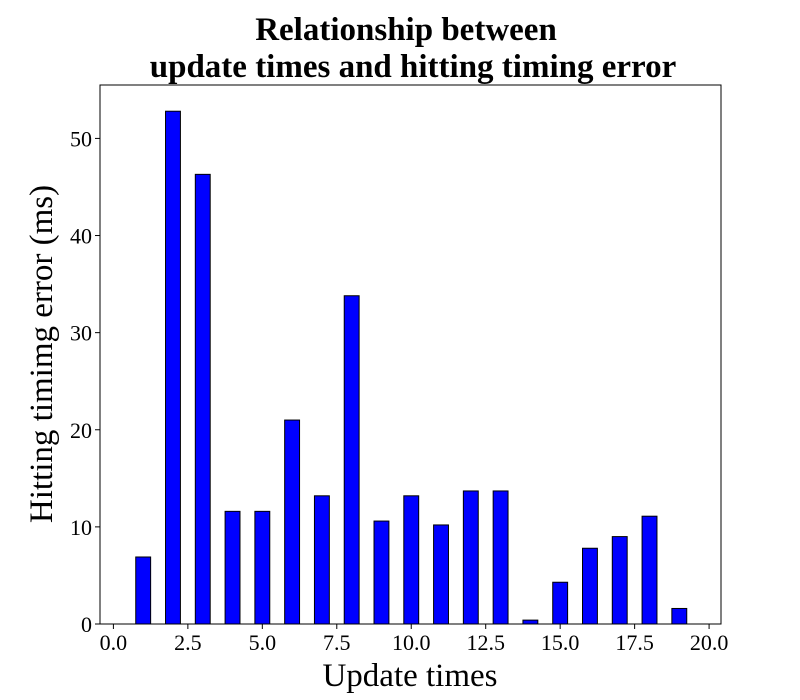 Image resolution: width=800 pixels, height=700 pixels. What do you see at coordinates (81, 236) in the screenshot?
I see `y-tick-label: 40` at bounding box center [81, 236].